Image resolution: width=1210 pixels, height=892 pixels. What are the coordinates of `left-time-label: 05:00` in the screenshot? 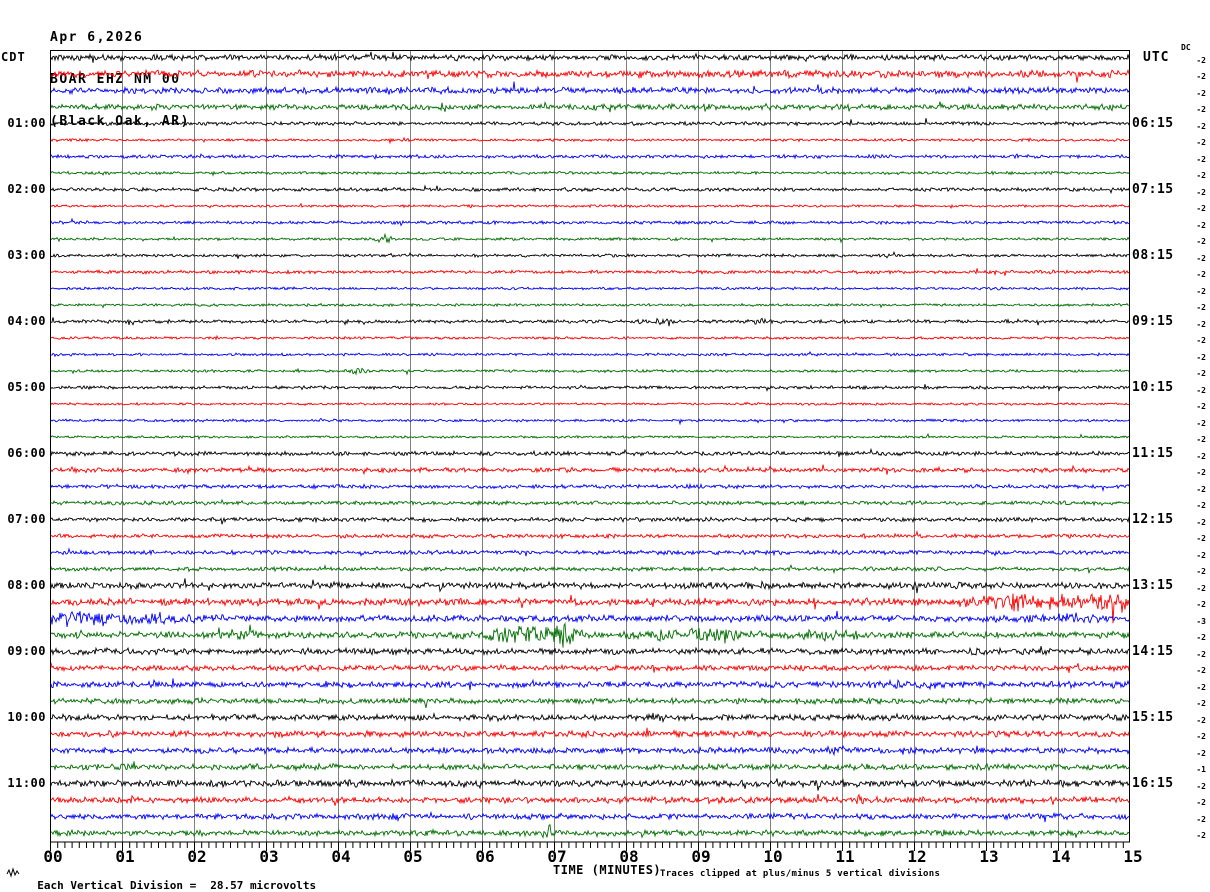 It's located at (26, 386).